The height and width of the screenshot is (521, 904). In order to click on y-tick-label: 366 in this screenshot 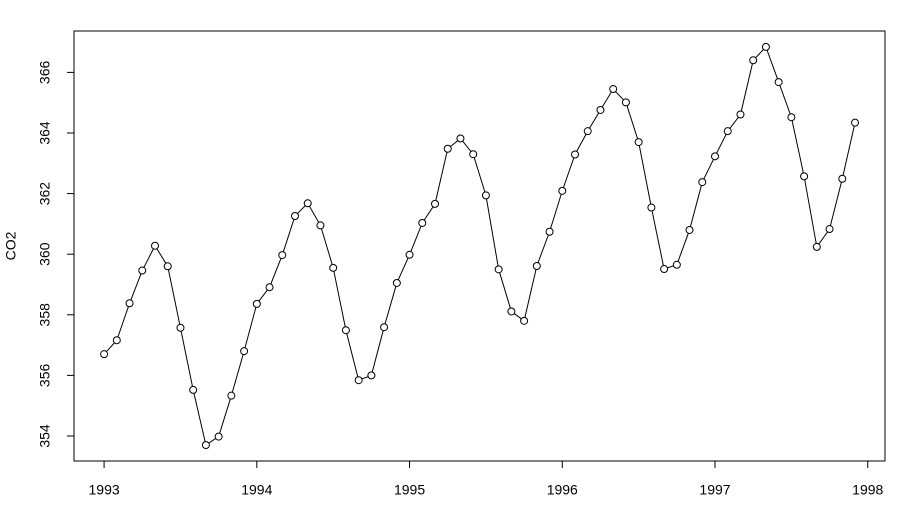, I will do `click(45, 72)`.